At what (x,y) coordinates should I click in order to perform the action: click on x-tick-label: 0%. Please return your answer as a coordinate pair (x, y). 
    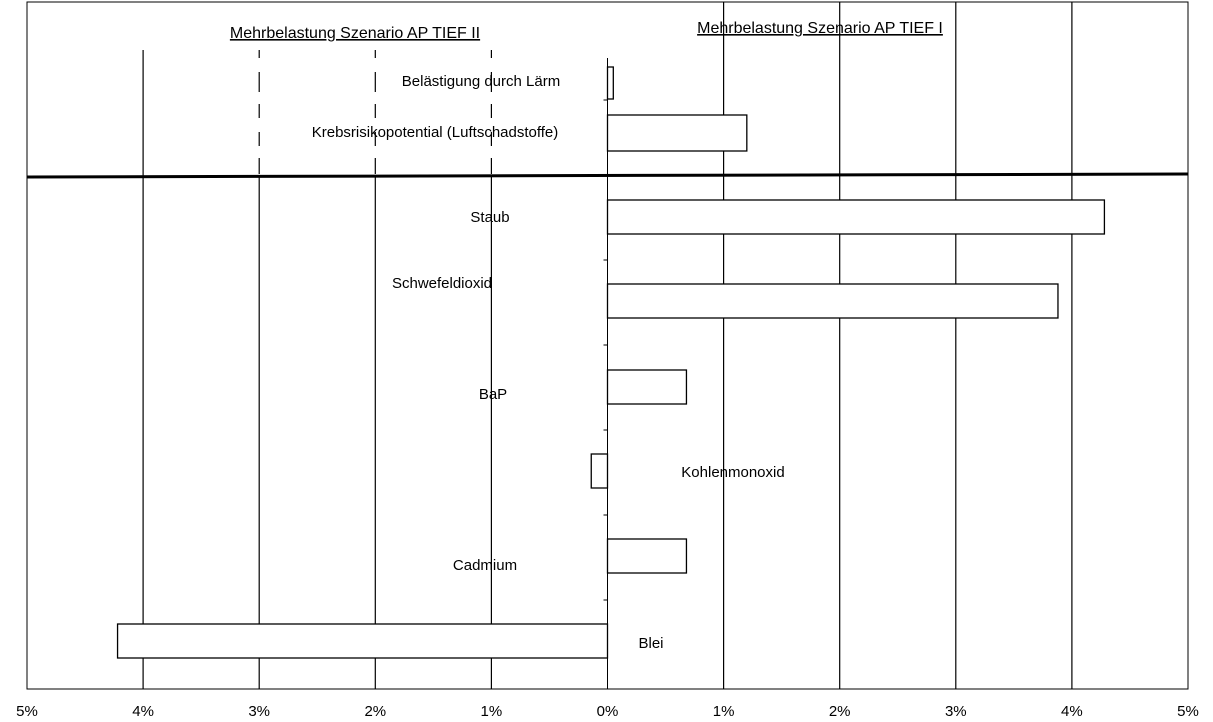
    Looking at the image, I should click on (608, 711).